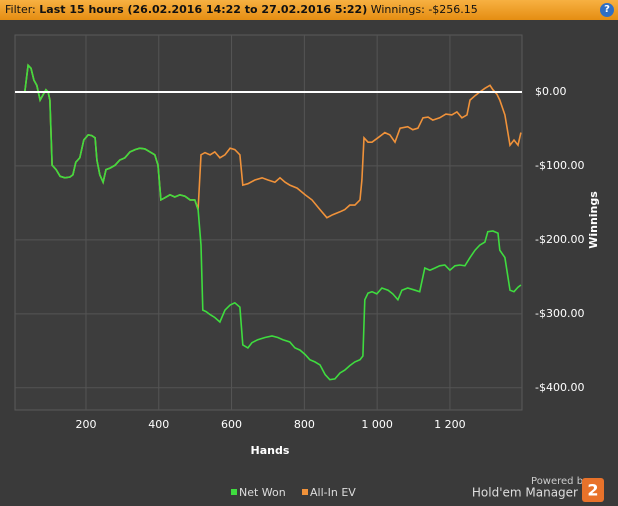 Image resolution: width=618 pixels, height=506 pixels. What do you see at coordinates (20, 9) in the screenshot?
I see `filter-label: Filter:` at bounding box center [20, 9].